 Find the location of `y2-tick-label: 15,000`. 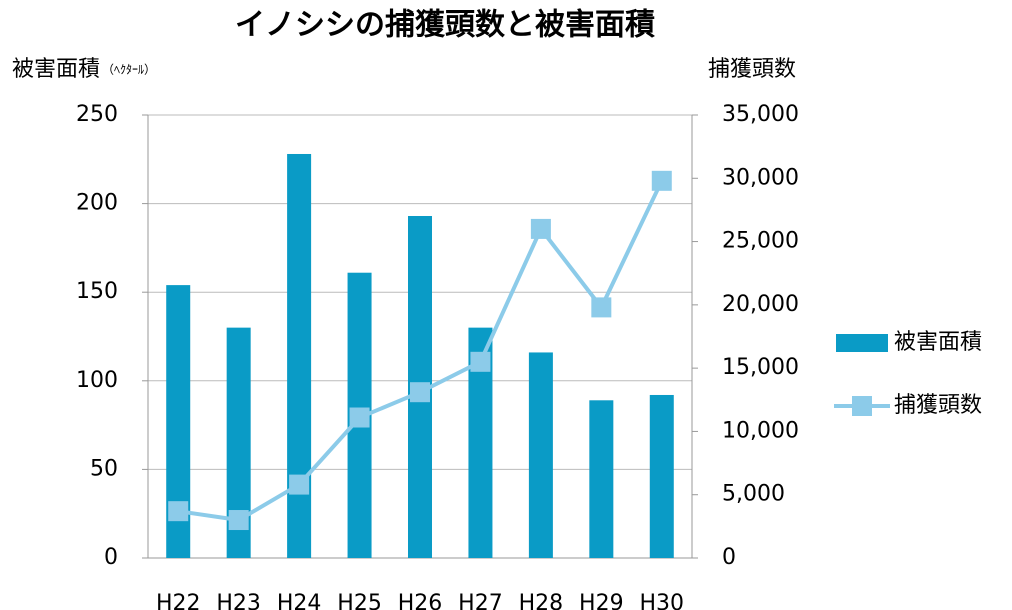

y2-tick-label: 15,000 is located at coordinates (760, 367).